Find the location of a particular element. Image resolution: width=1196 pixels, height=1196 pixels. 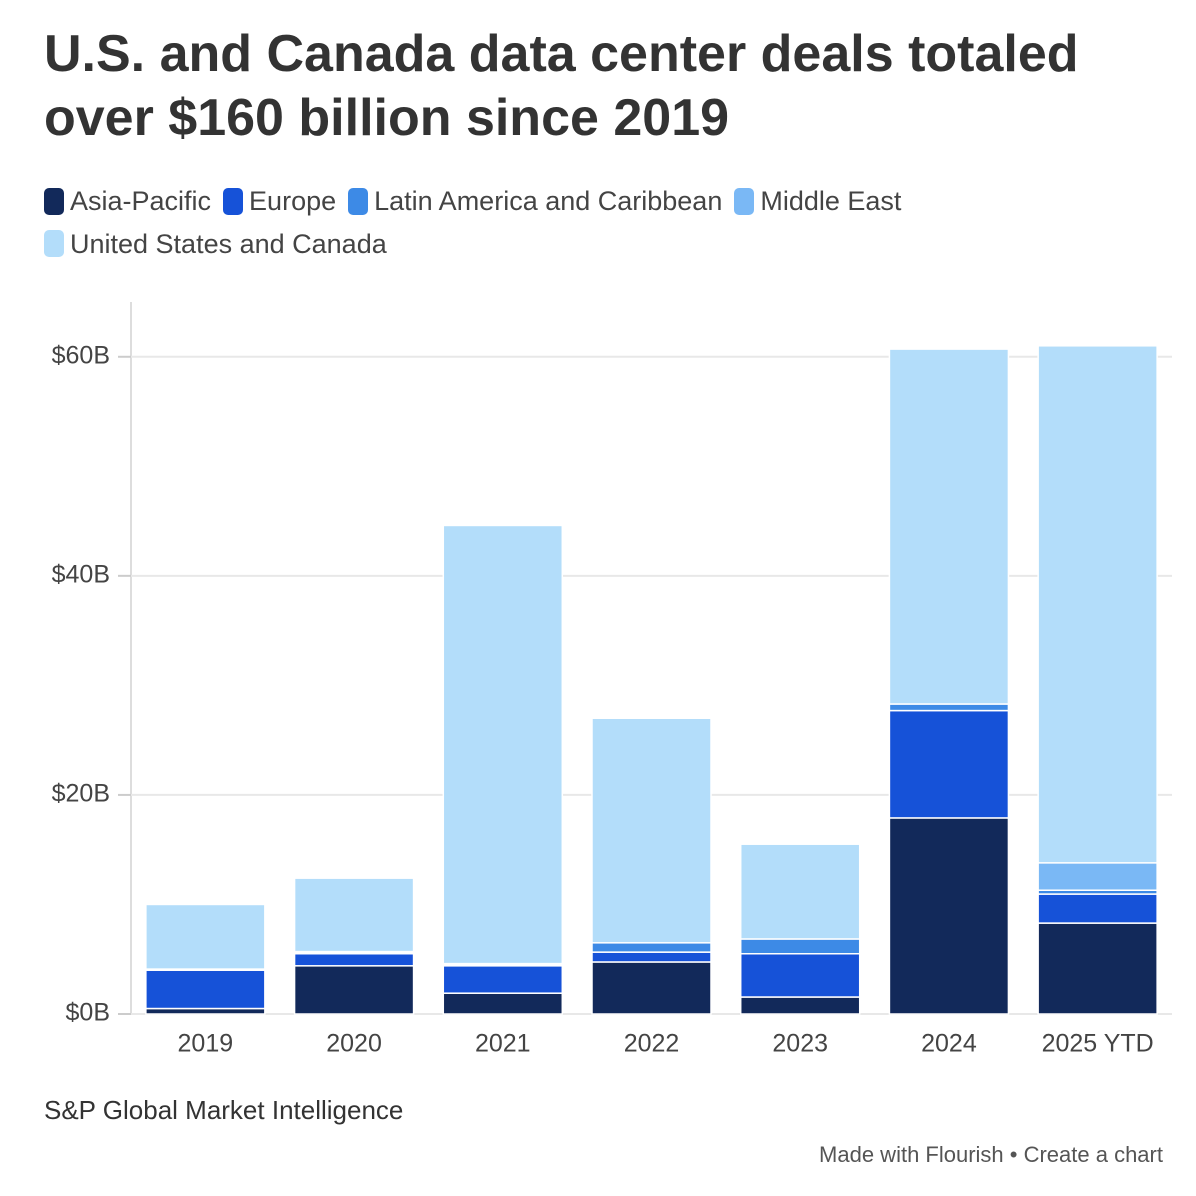

source: S&P Global Market Intelligence is located at coordinates (223, 1110).